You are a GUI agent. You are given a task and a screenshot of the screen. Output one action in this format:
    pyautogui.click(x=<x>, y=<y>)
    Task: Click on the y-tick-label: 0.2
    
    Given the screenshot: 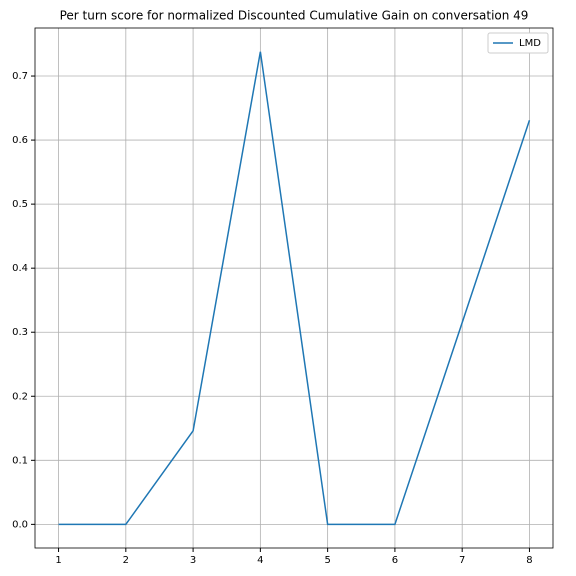 What is the action you would take?
    pyautogui.click(x=20, y=396)
    